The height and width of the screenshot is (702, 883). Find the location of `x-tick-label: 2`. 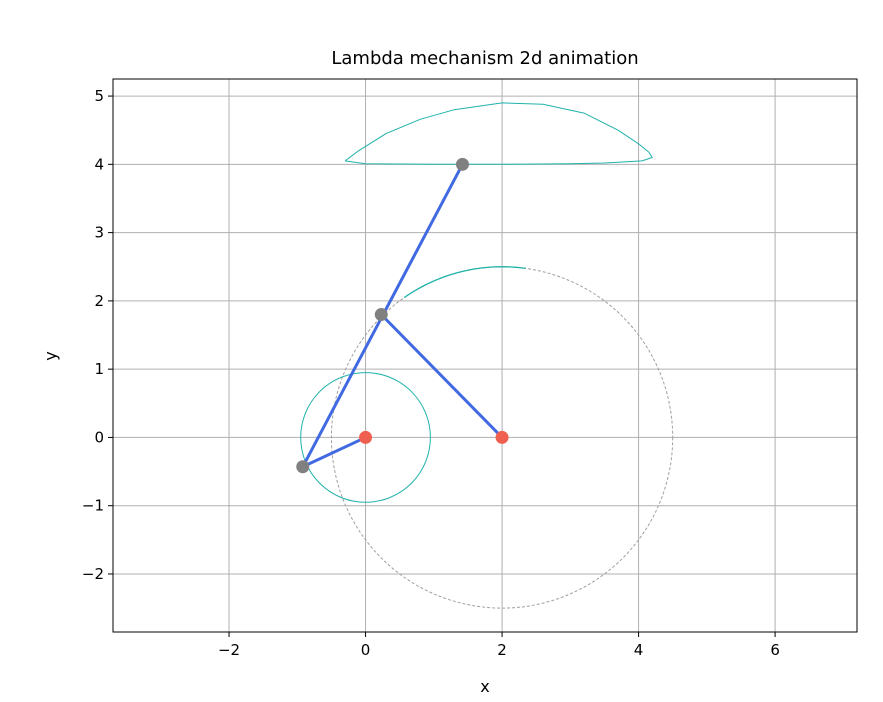

x-tick-label: 2 is located at coordinates (502, 650).